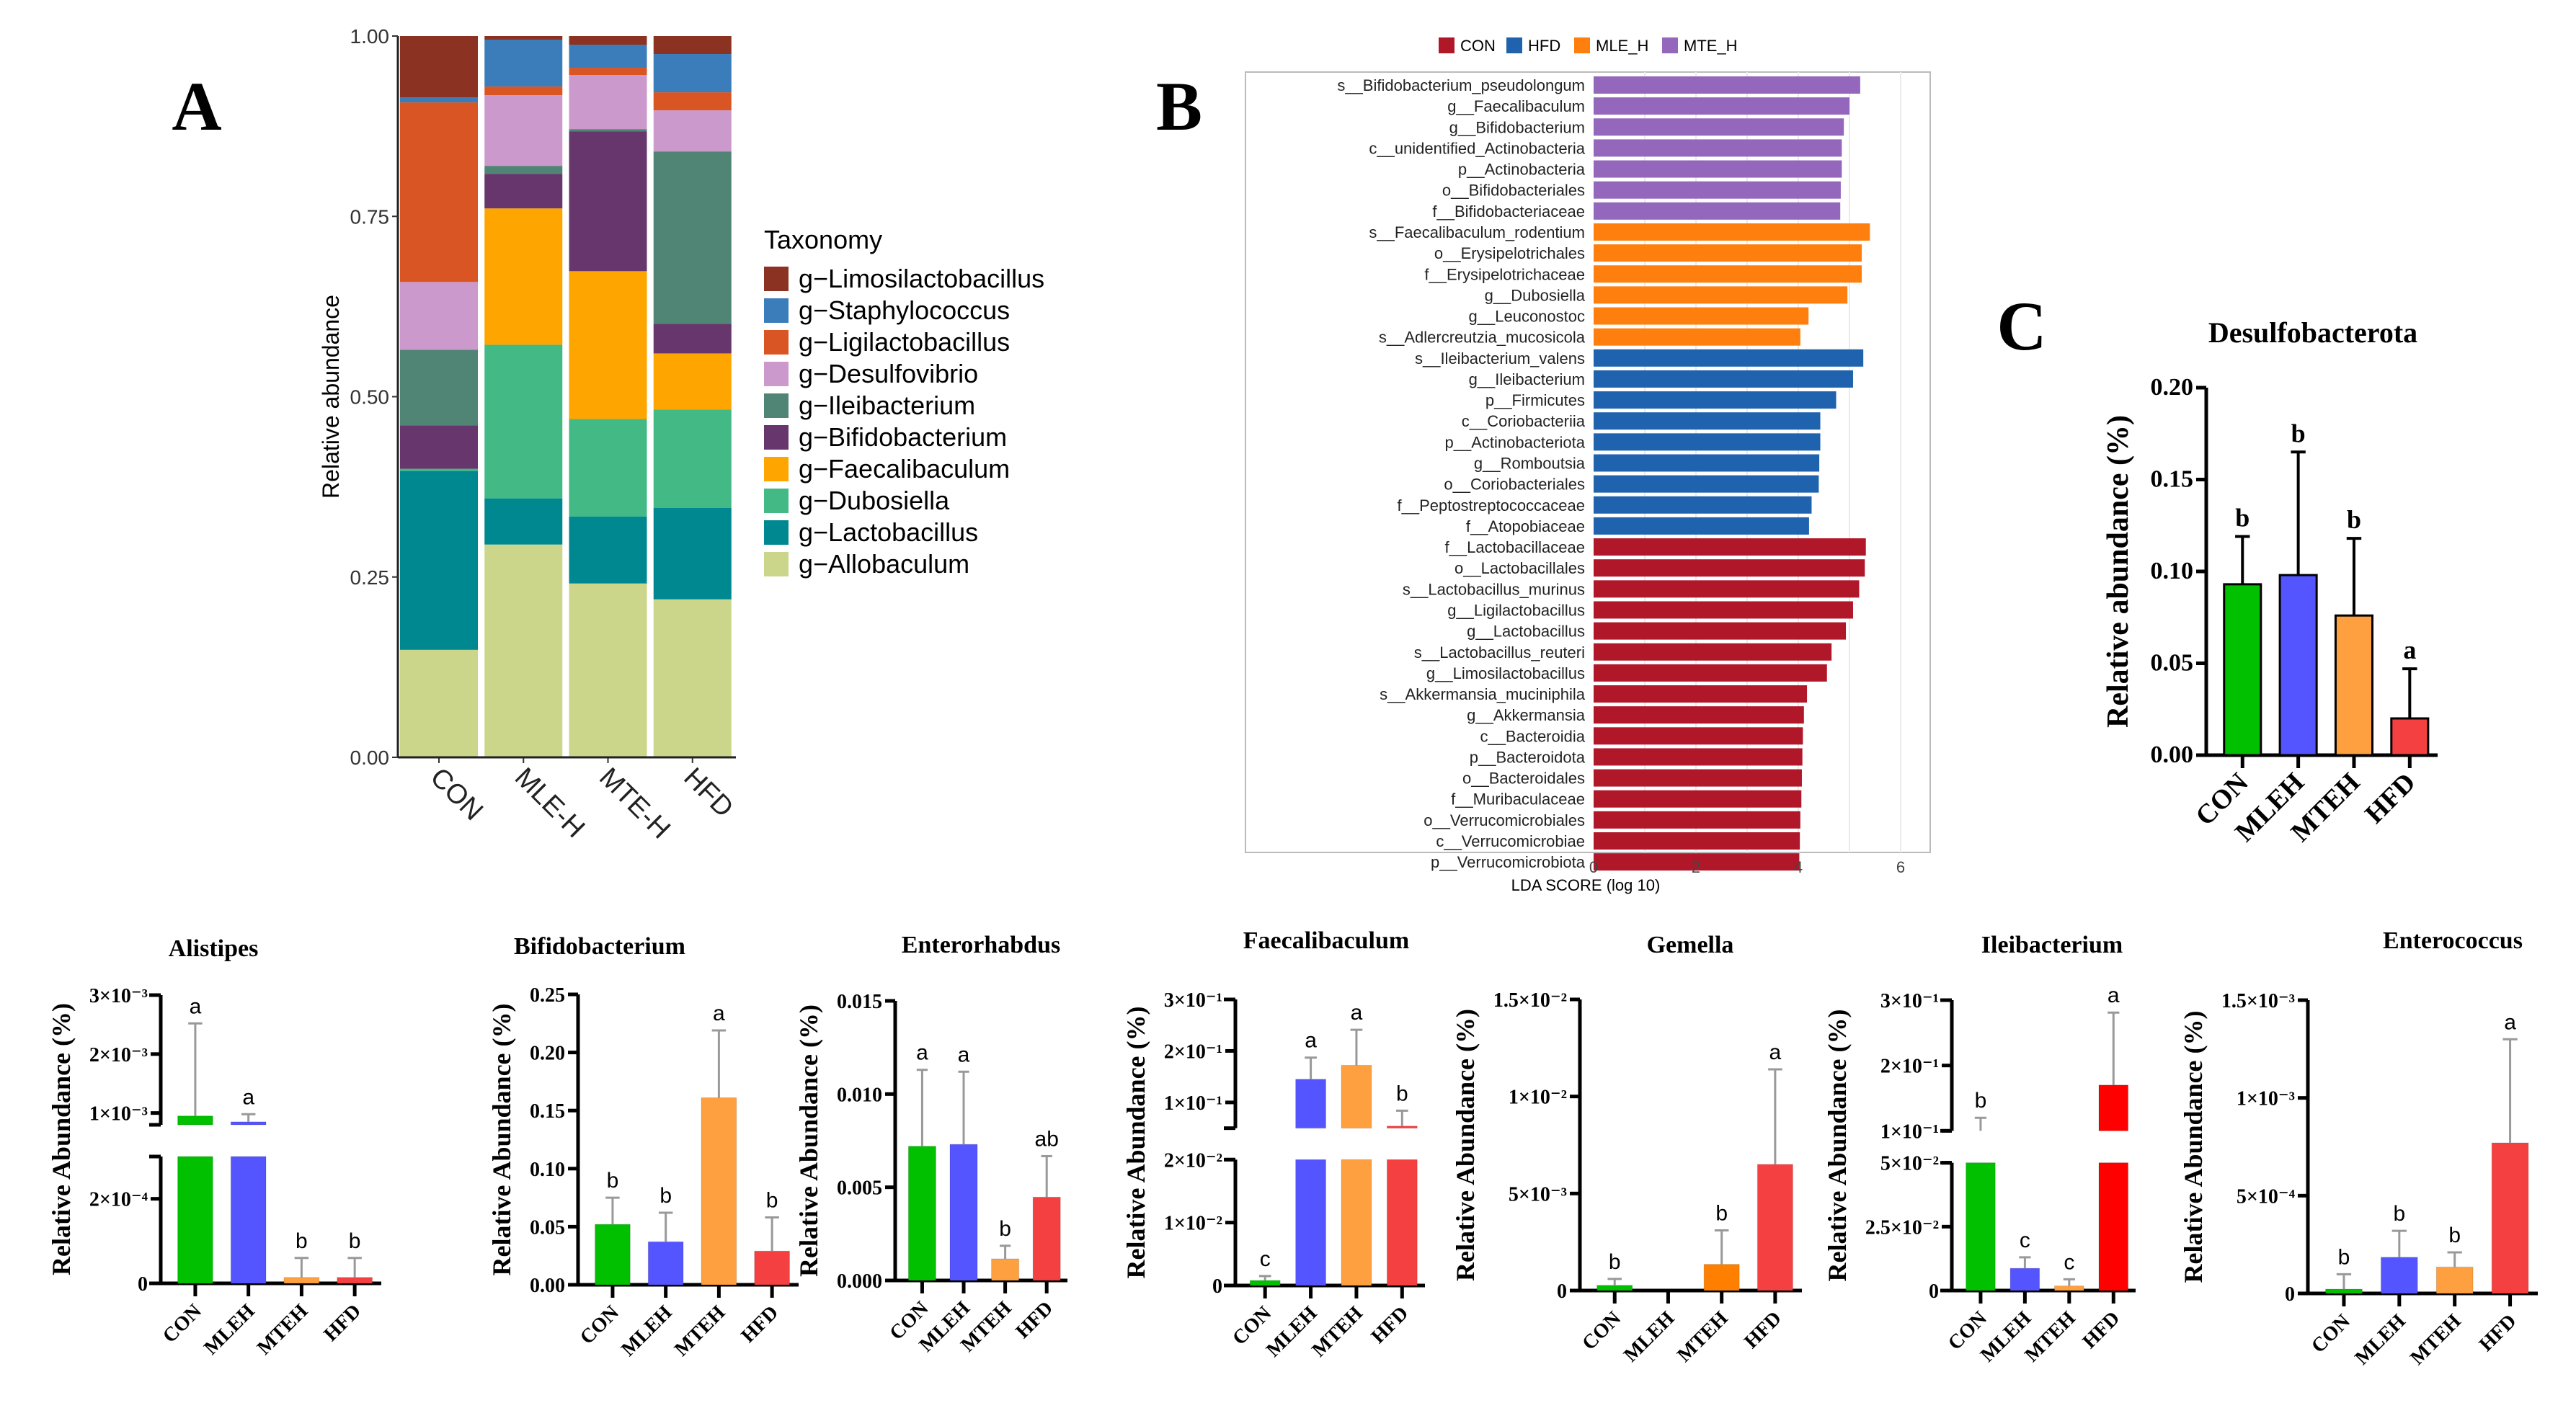  Describe the element at coordinates (1515, 547) in the screenshot. I see `lda-row-label: f__Lactobacillaceae` at that location.